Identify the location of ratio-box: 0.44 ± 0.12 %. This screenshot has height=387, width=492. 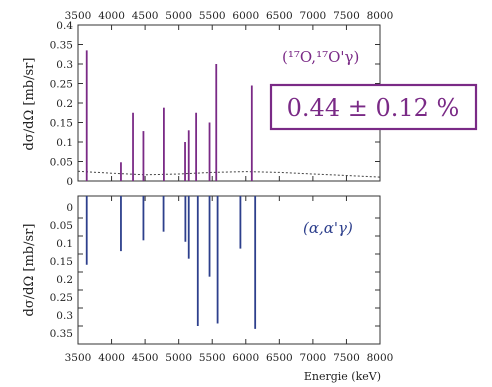
(373, 107).